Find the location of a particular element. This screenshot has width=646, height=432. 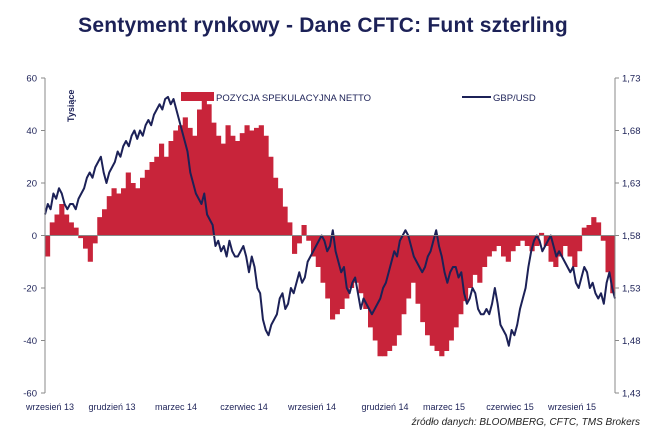

y-left-tick-label: 0 is located at coordinates (34, 236).